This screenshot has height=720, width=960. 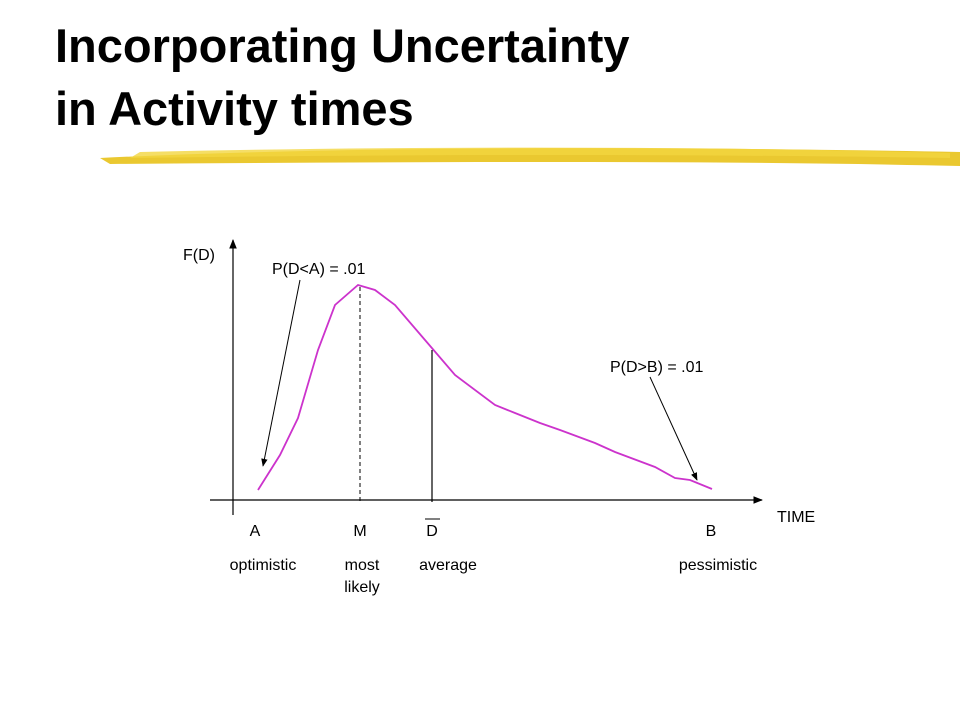 What do you see at coordinates (485, 387) in the screenshot?
I see `distribution-curve` at bounding box center [485, 387].